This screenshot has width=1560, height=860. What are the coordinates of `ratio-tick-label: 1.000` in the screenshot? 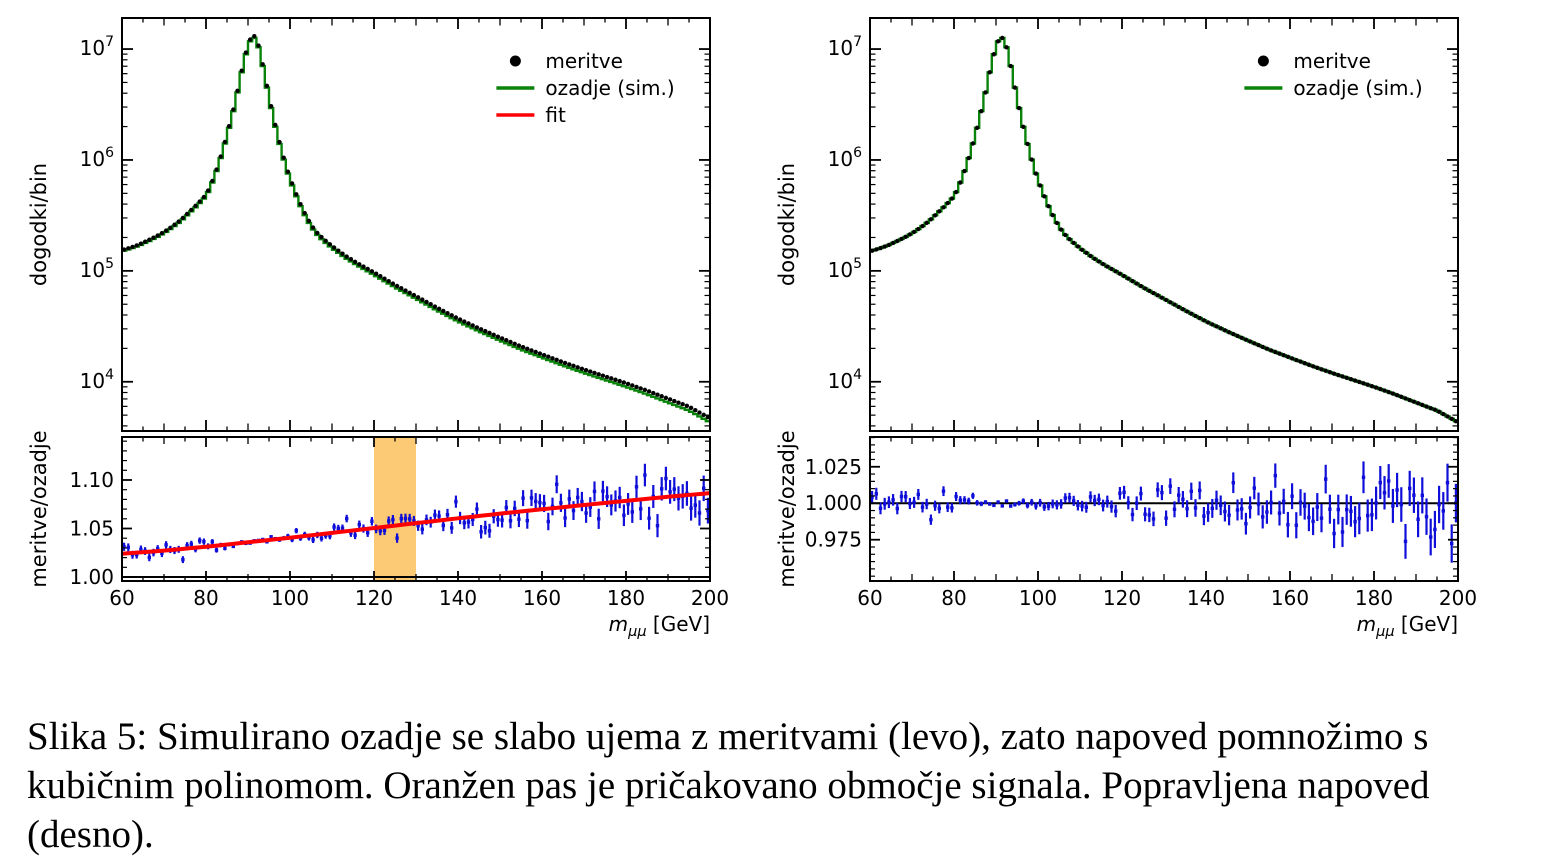 It's located at (833, 503).